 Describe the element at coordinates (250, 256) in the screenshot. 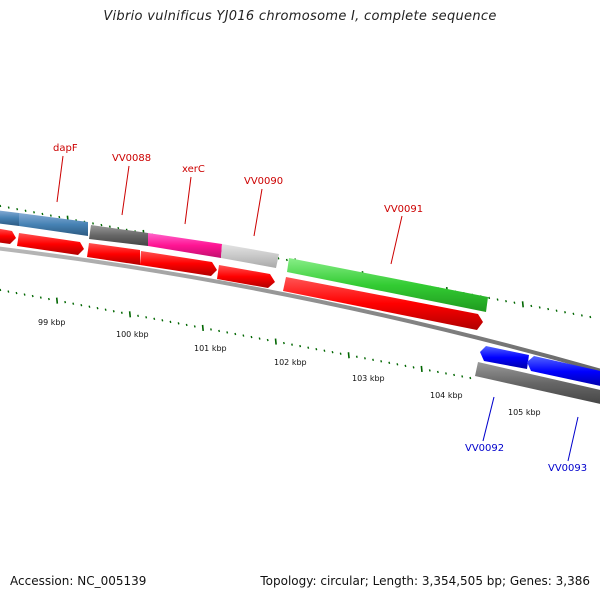

I see `feature-vv0090-cog` at that location.